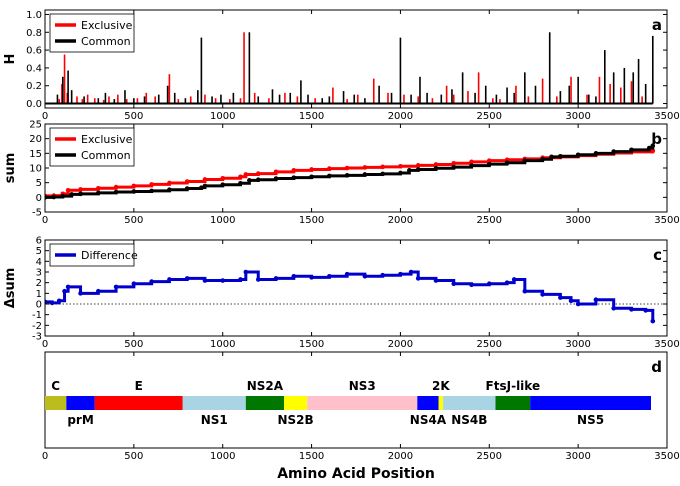 This screenshot has width=680, height=486. I want to click on plot-area-a, so click(349, 68).